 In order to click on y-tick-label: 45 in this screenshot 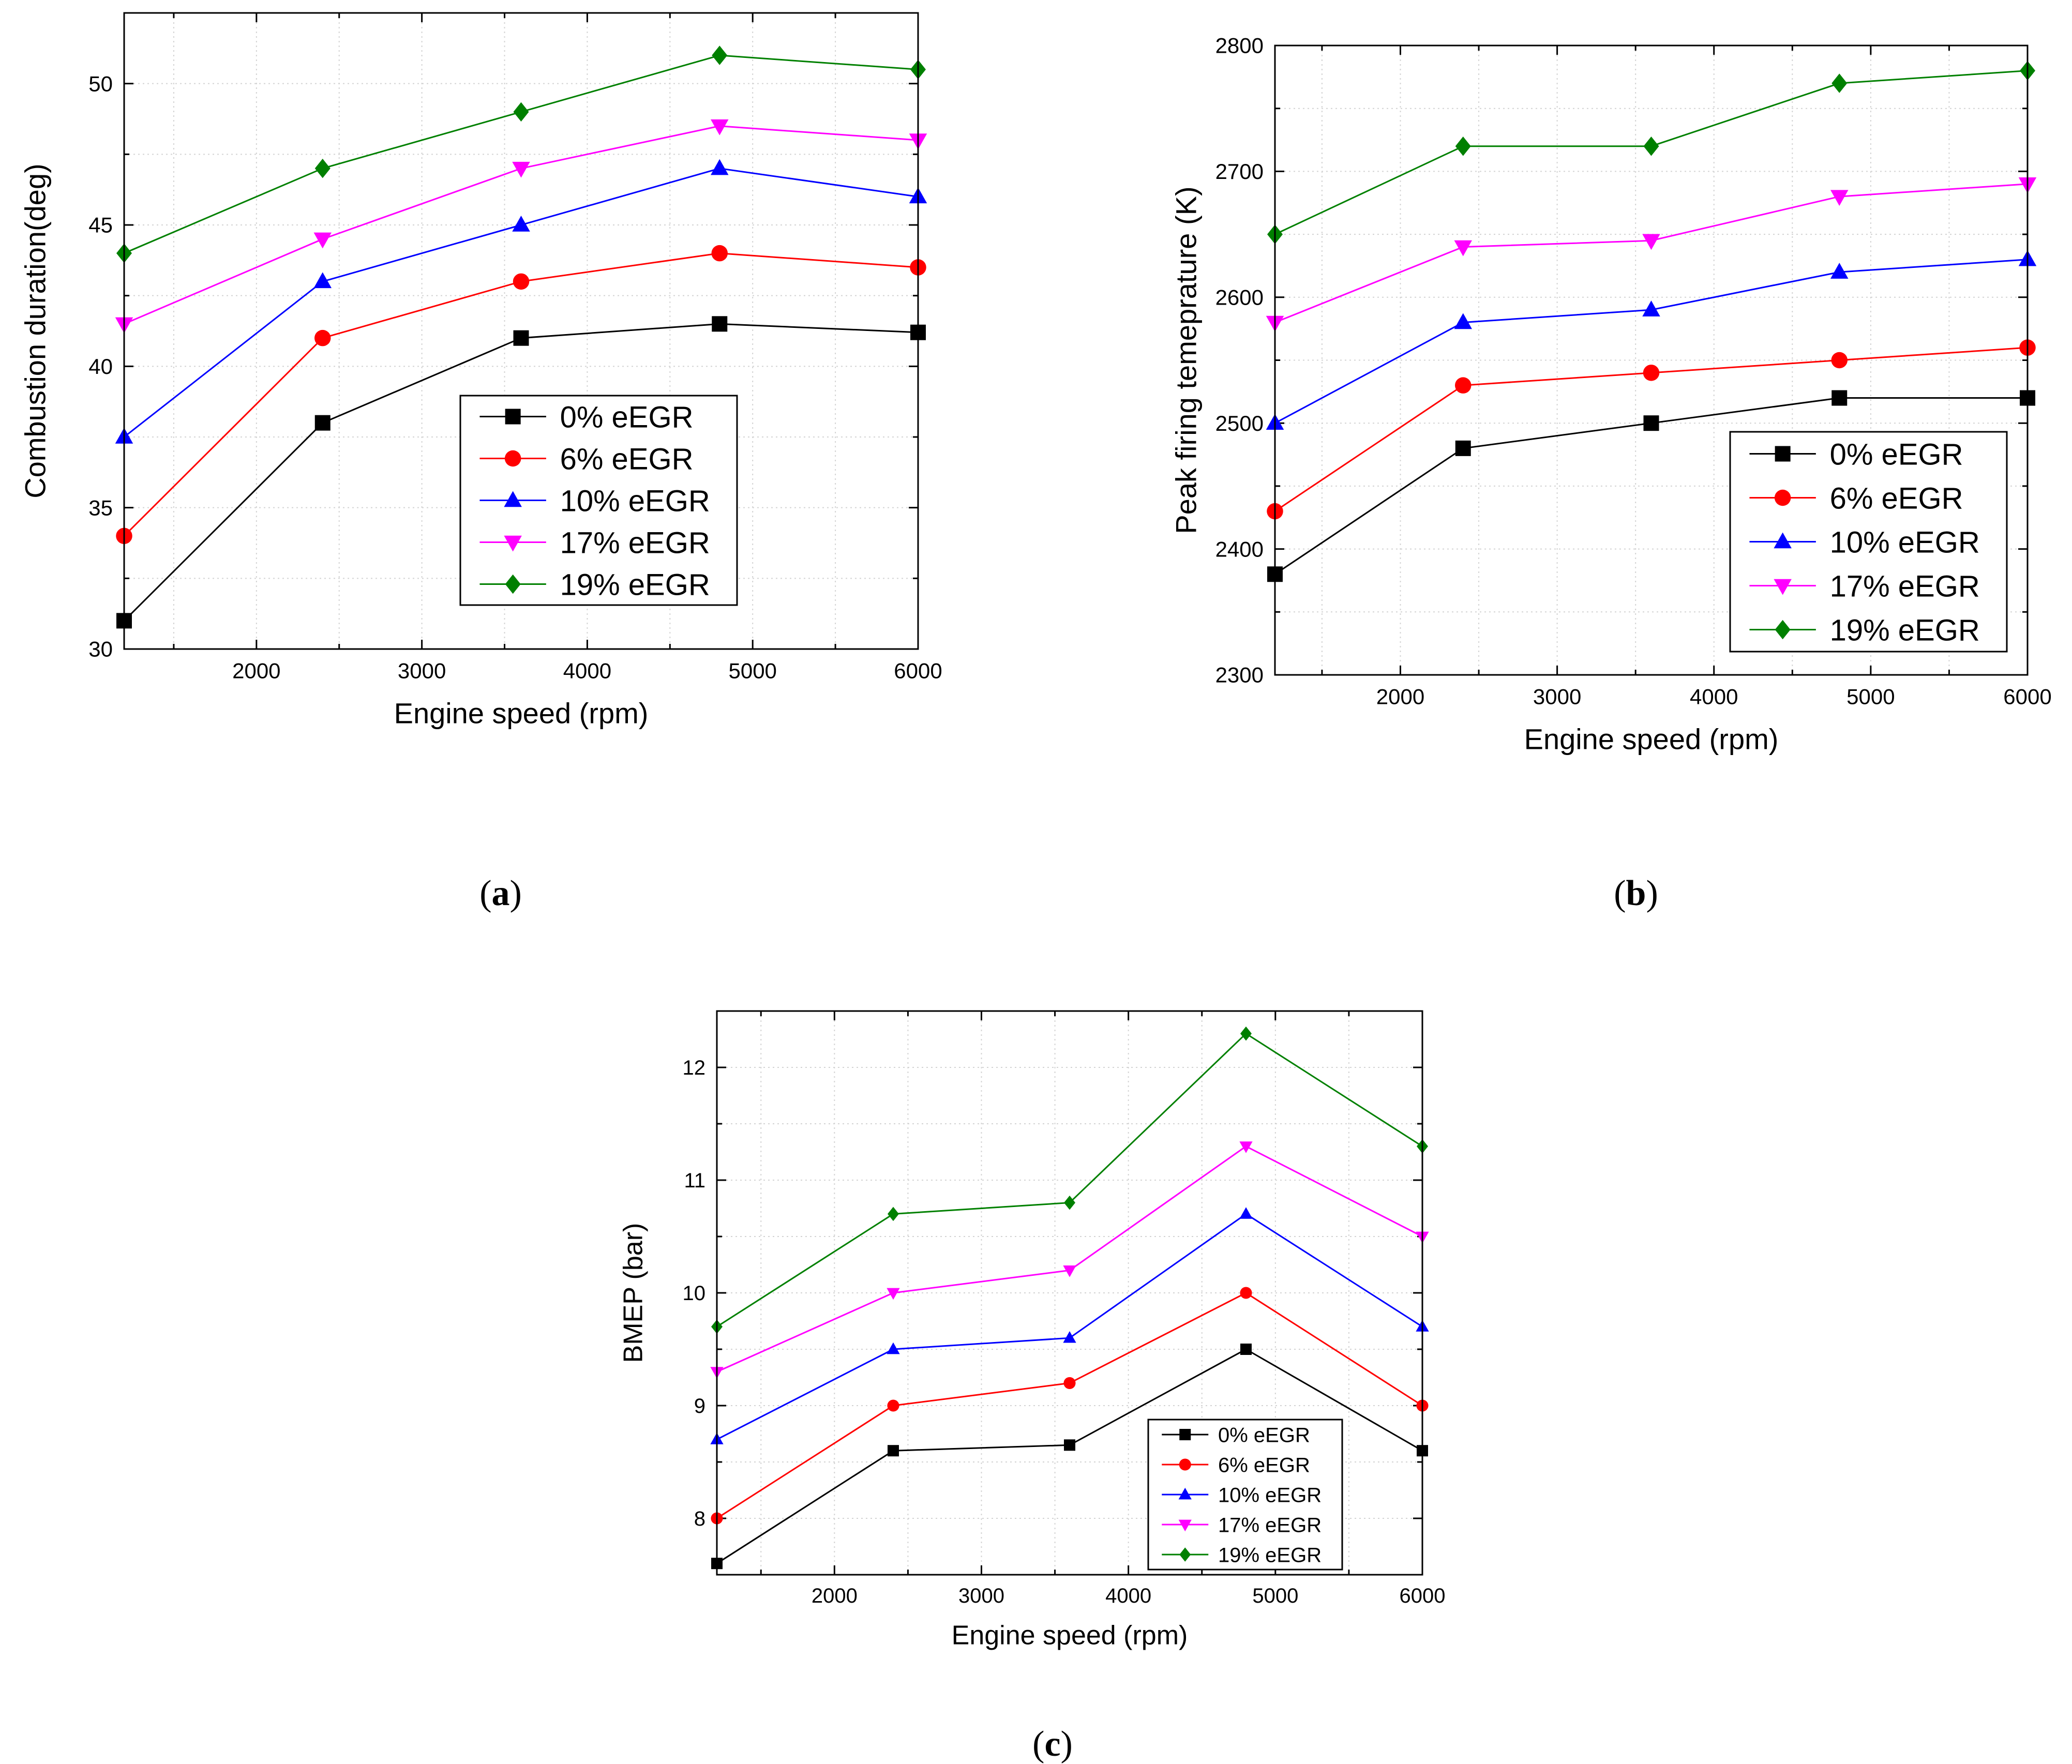, I will do `click(100, 225)`.